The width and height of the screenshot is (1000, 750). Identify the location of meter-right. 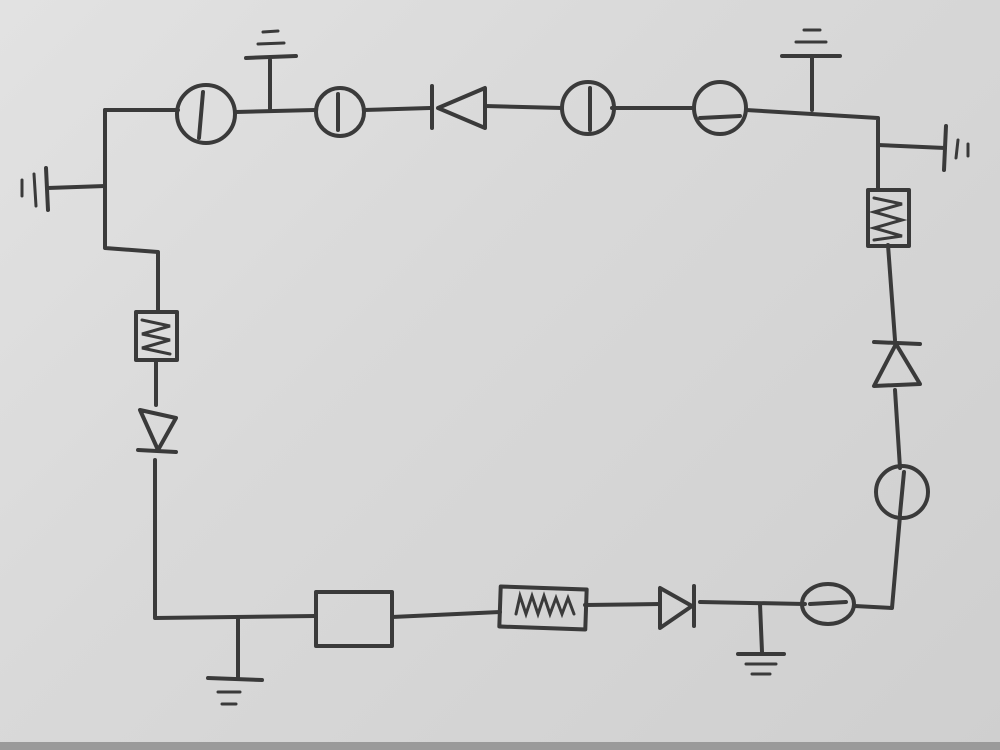
(902, 492).